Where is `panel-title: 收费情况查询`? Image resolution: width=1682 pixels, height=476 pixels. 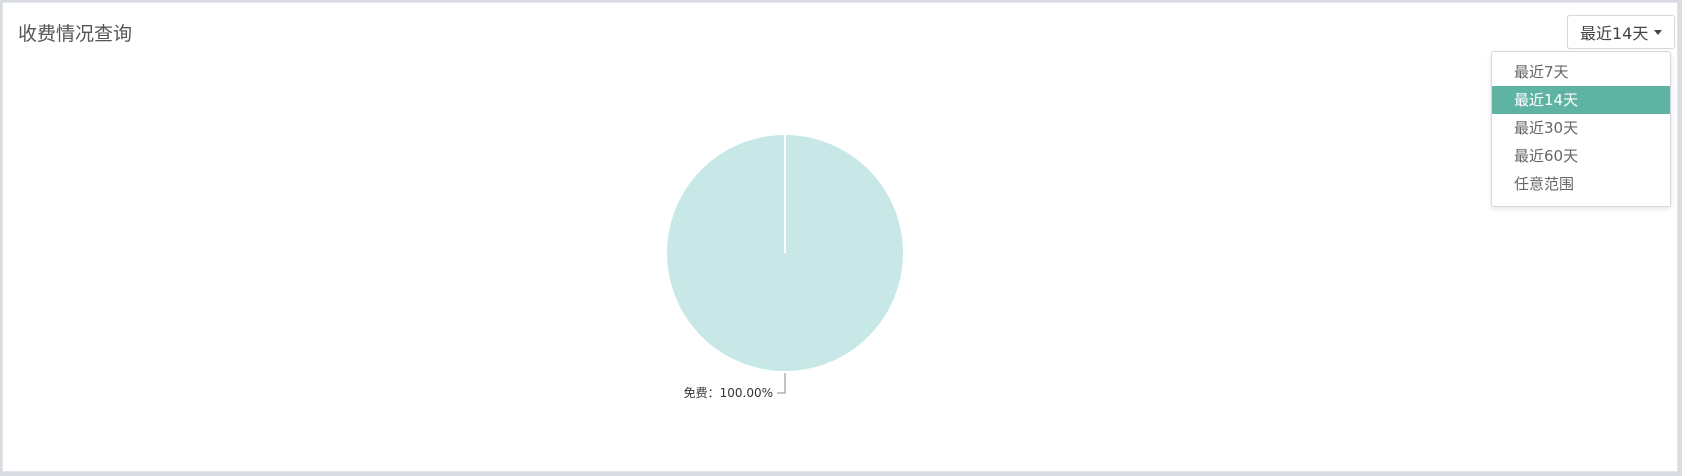 panel-title: 收费情况查询 is located at coordinates (75, 34).